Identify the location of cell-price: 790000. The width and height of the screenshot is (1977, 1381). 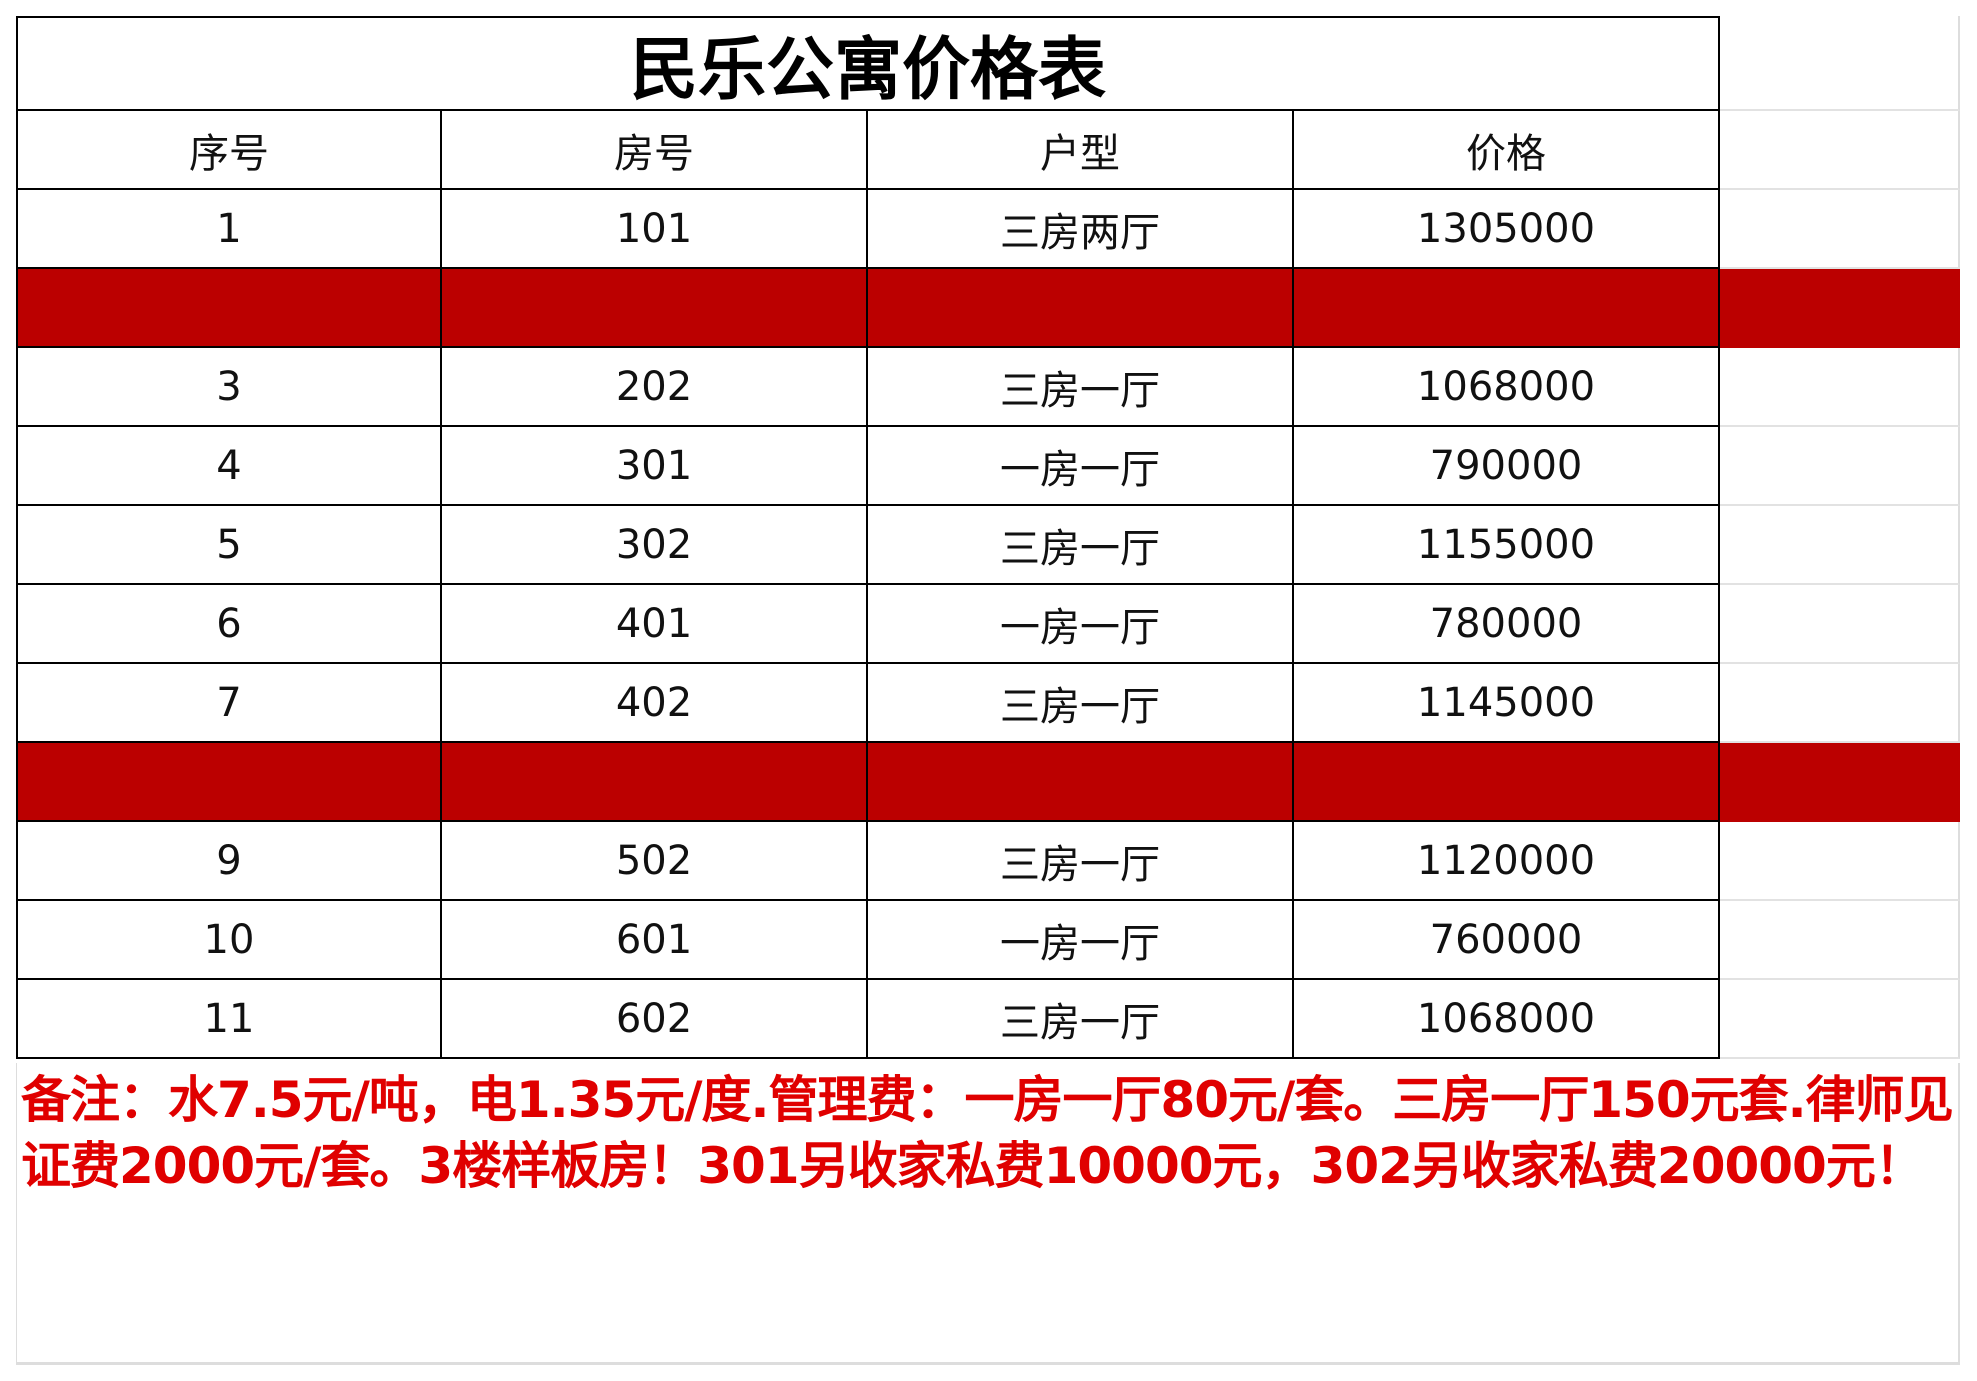
(1507, 466).